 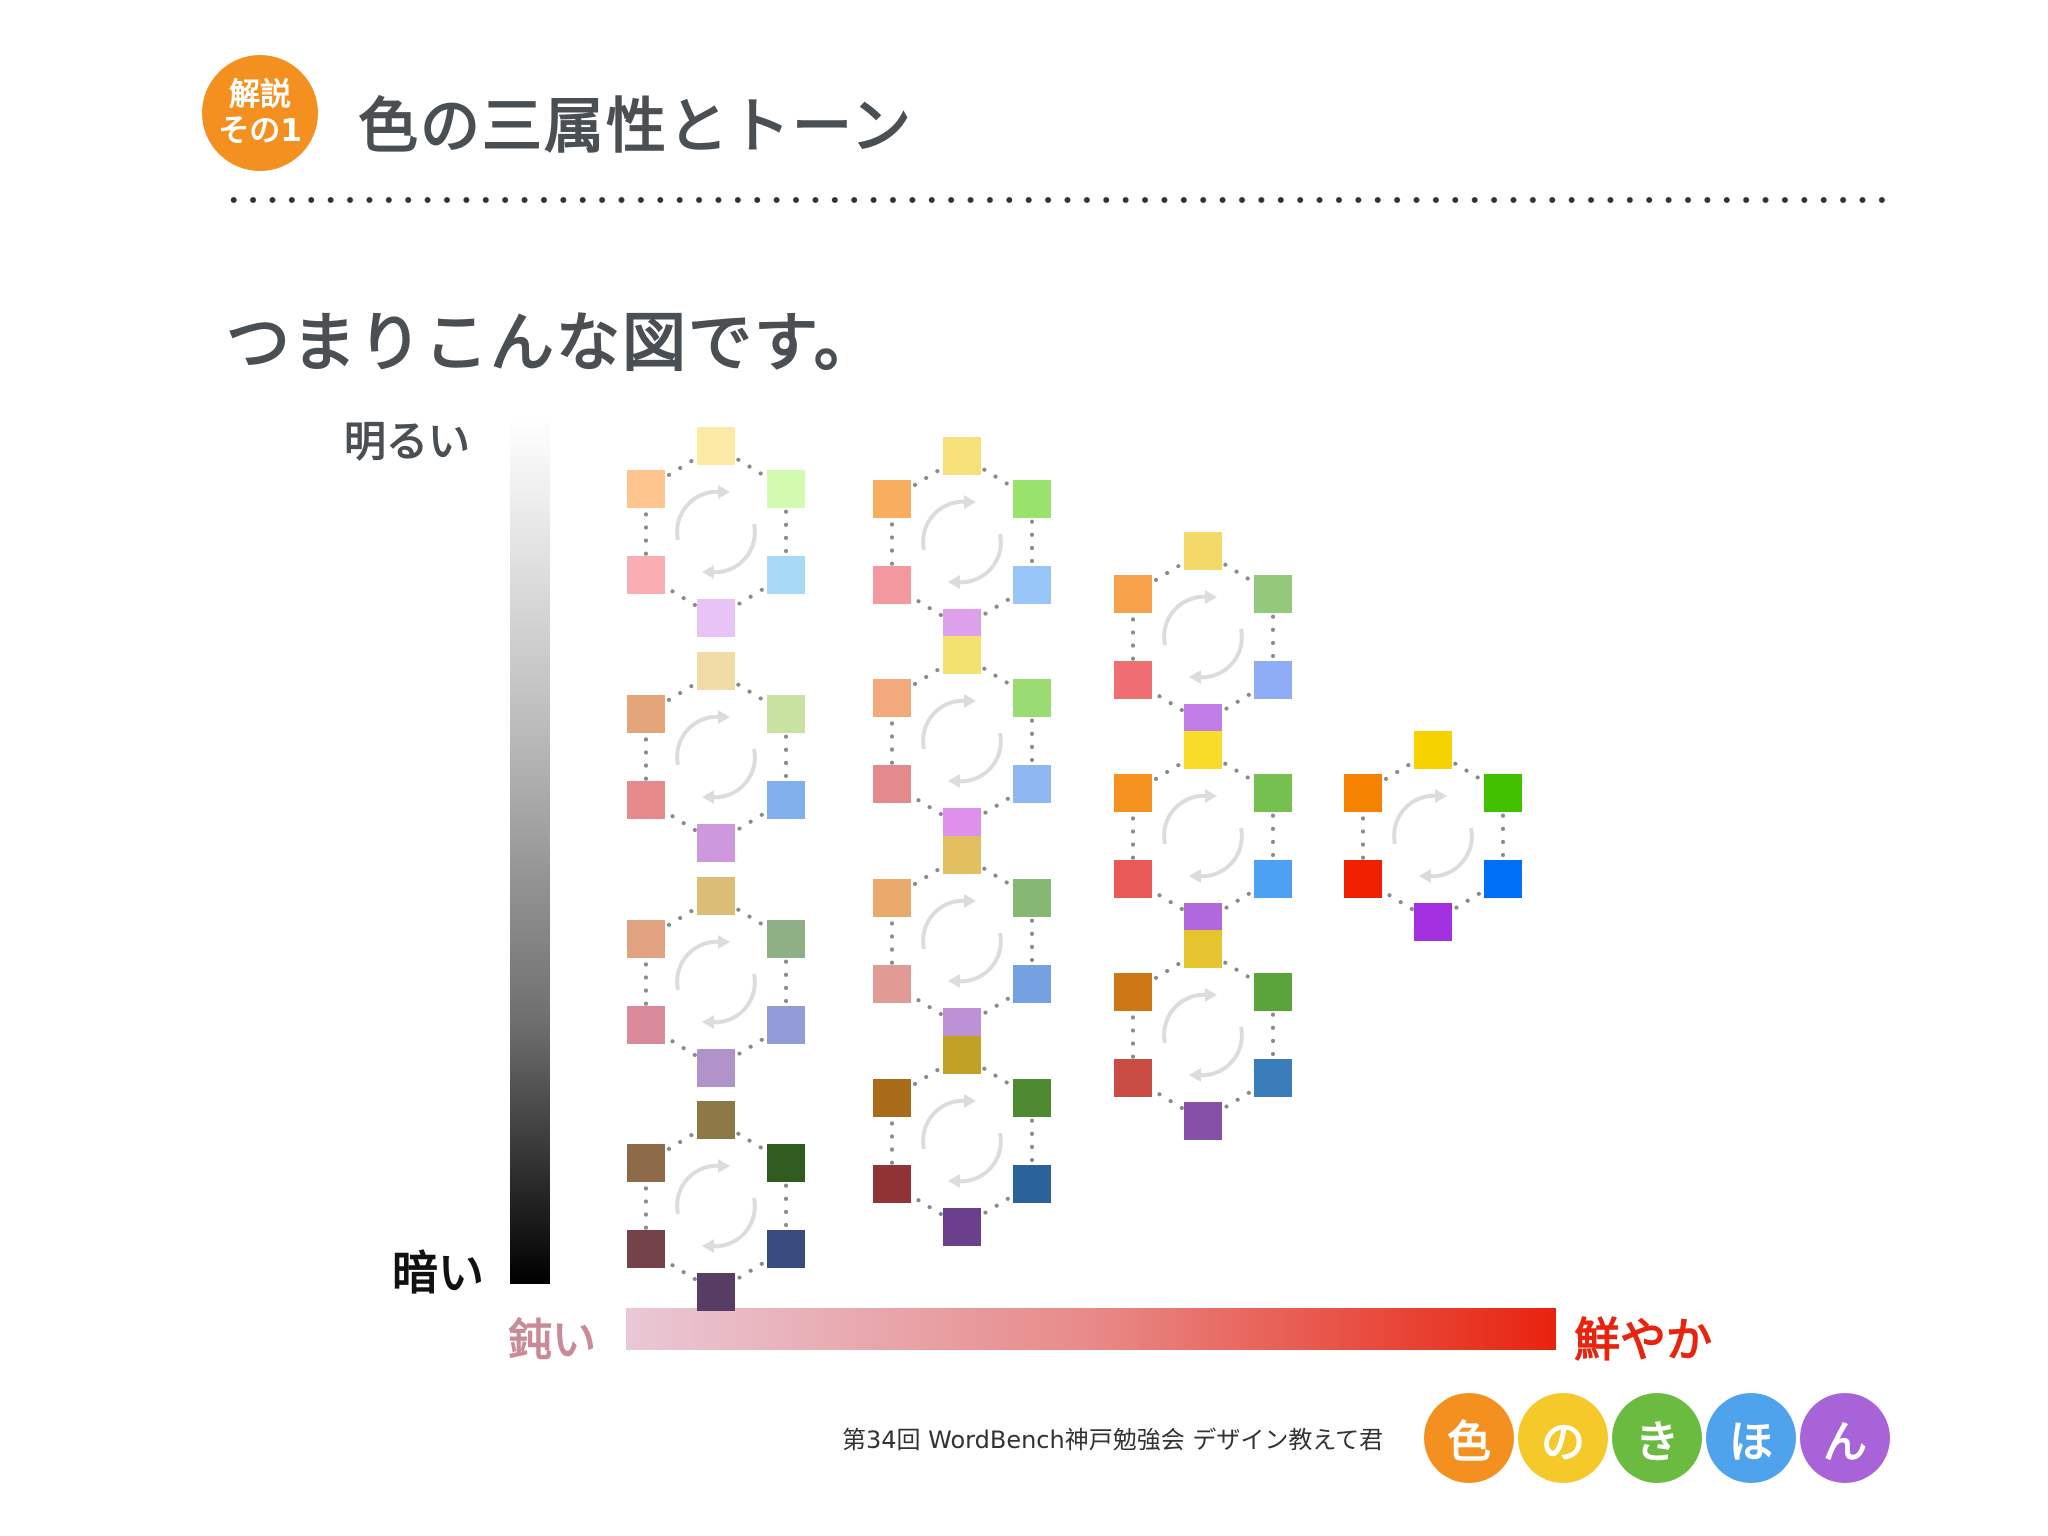 What do you see at coordinates (1113, 1440) in the screenshot?
I see `event-caption: 第34回 WordBench神戸勉強会 デザイン教えて君` at bounding box center [1113, 1440].